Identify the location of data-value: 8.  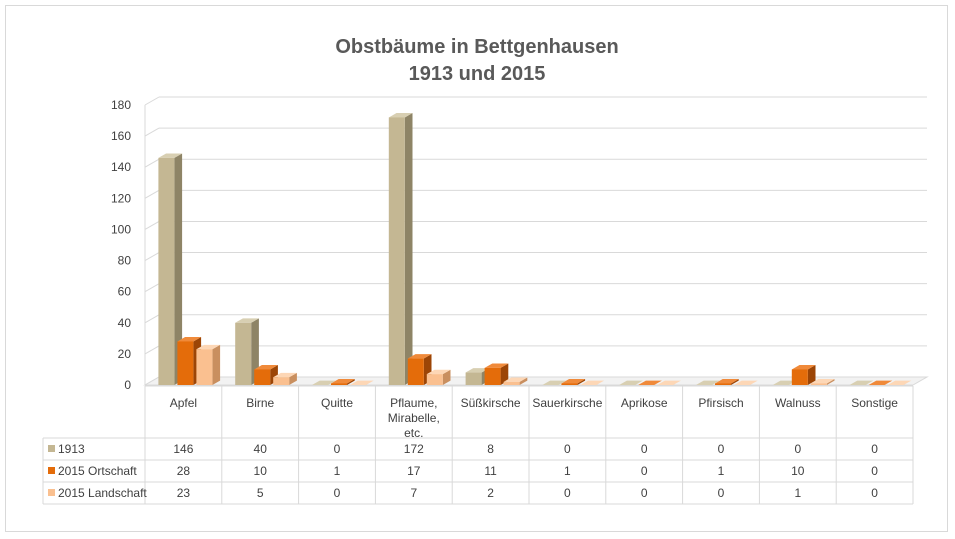
(490, 449).